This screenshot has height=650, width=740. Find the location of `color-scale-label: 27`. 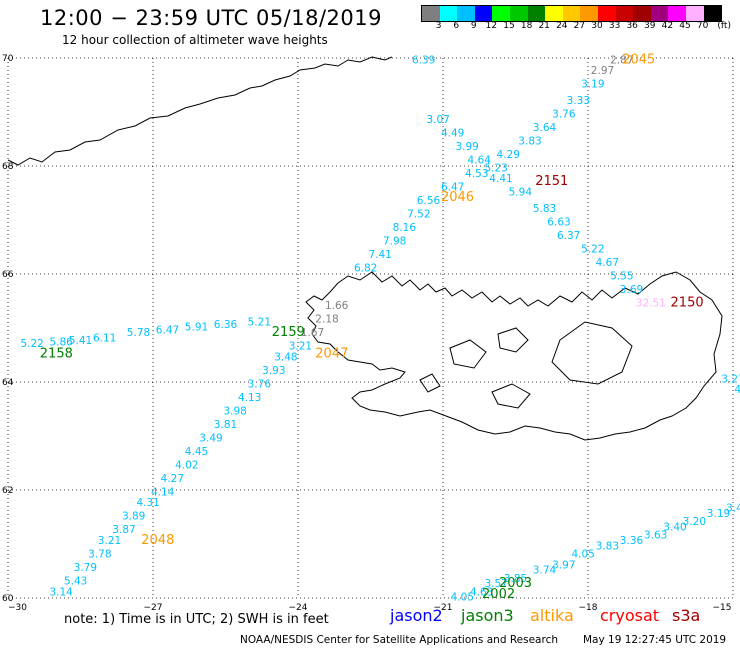

color-scale-label: 27 is located at coordinates (579, 26).